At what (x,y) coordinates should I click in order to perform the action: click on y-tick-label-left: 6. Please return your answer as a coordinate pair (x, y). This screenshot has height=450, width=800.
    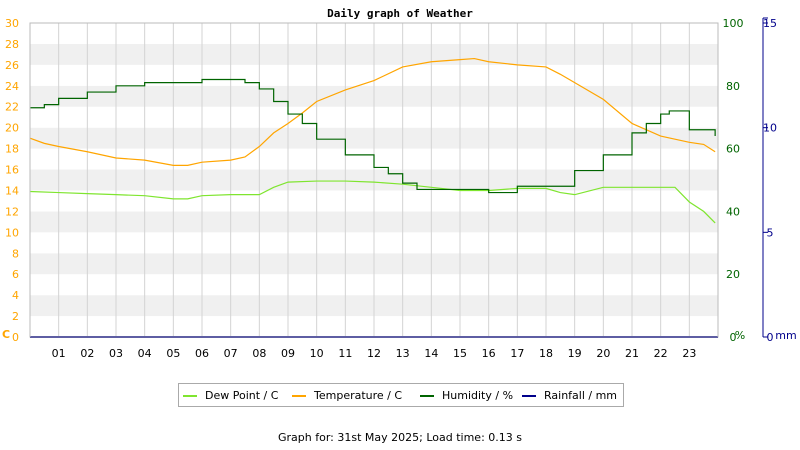
    Looking at the image, I should click on (15, 274).